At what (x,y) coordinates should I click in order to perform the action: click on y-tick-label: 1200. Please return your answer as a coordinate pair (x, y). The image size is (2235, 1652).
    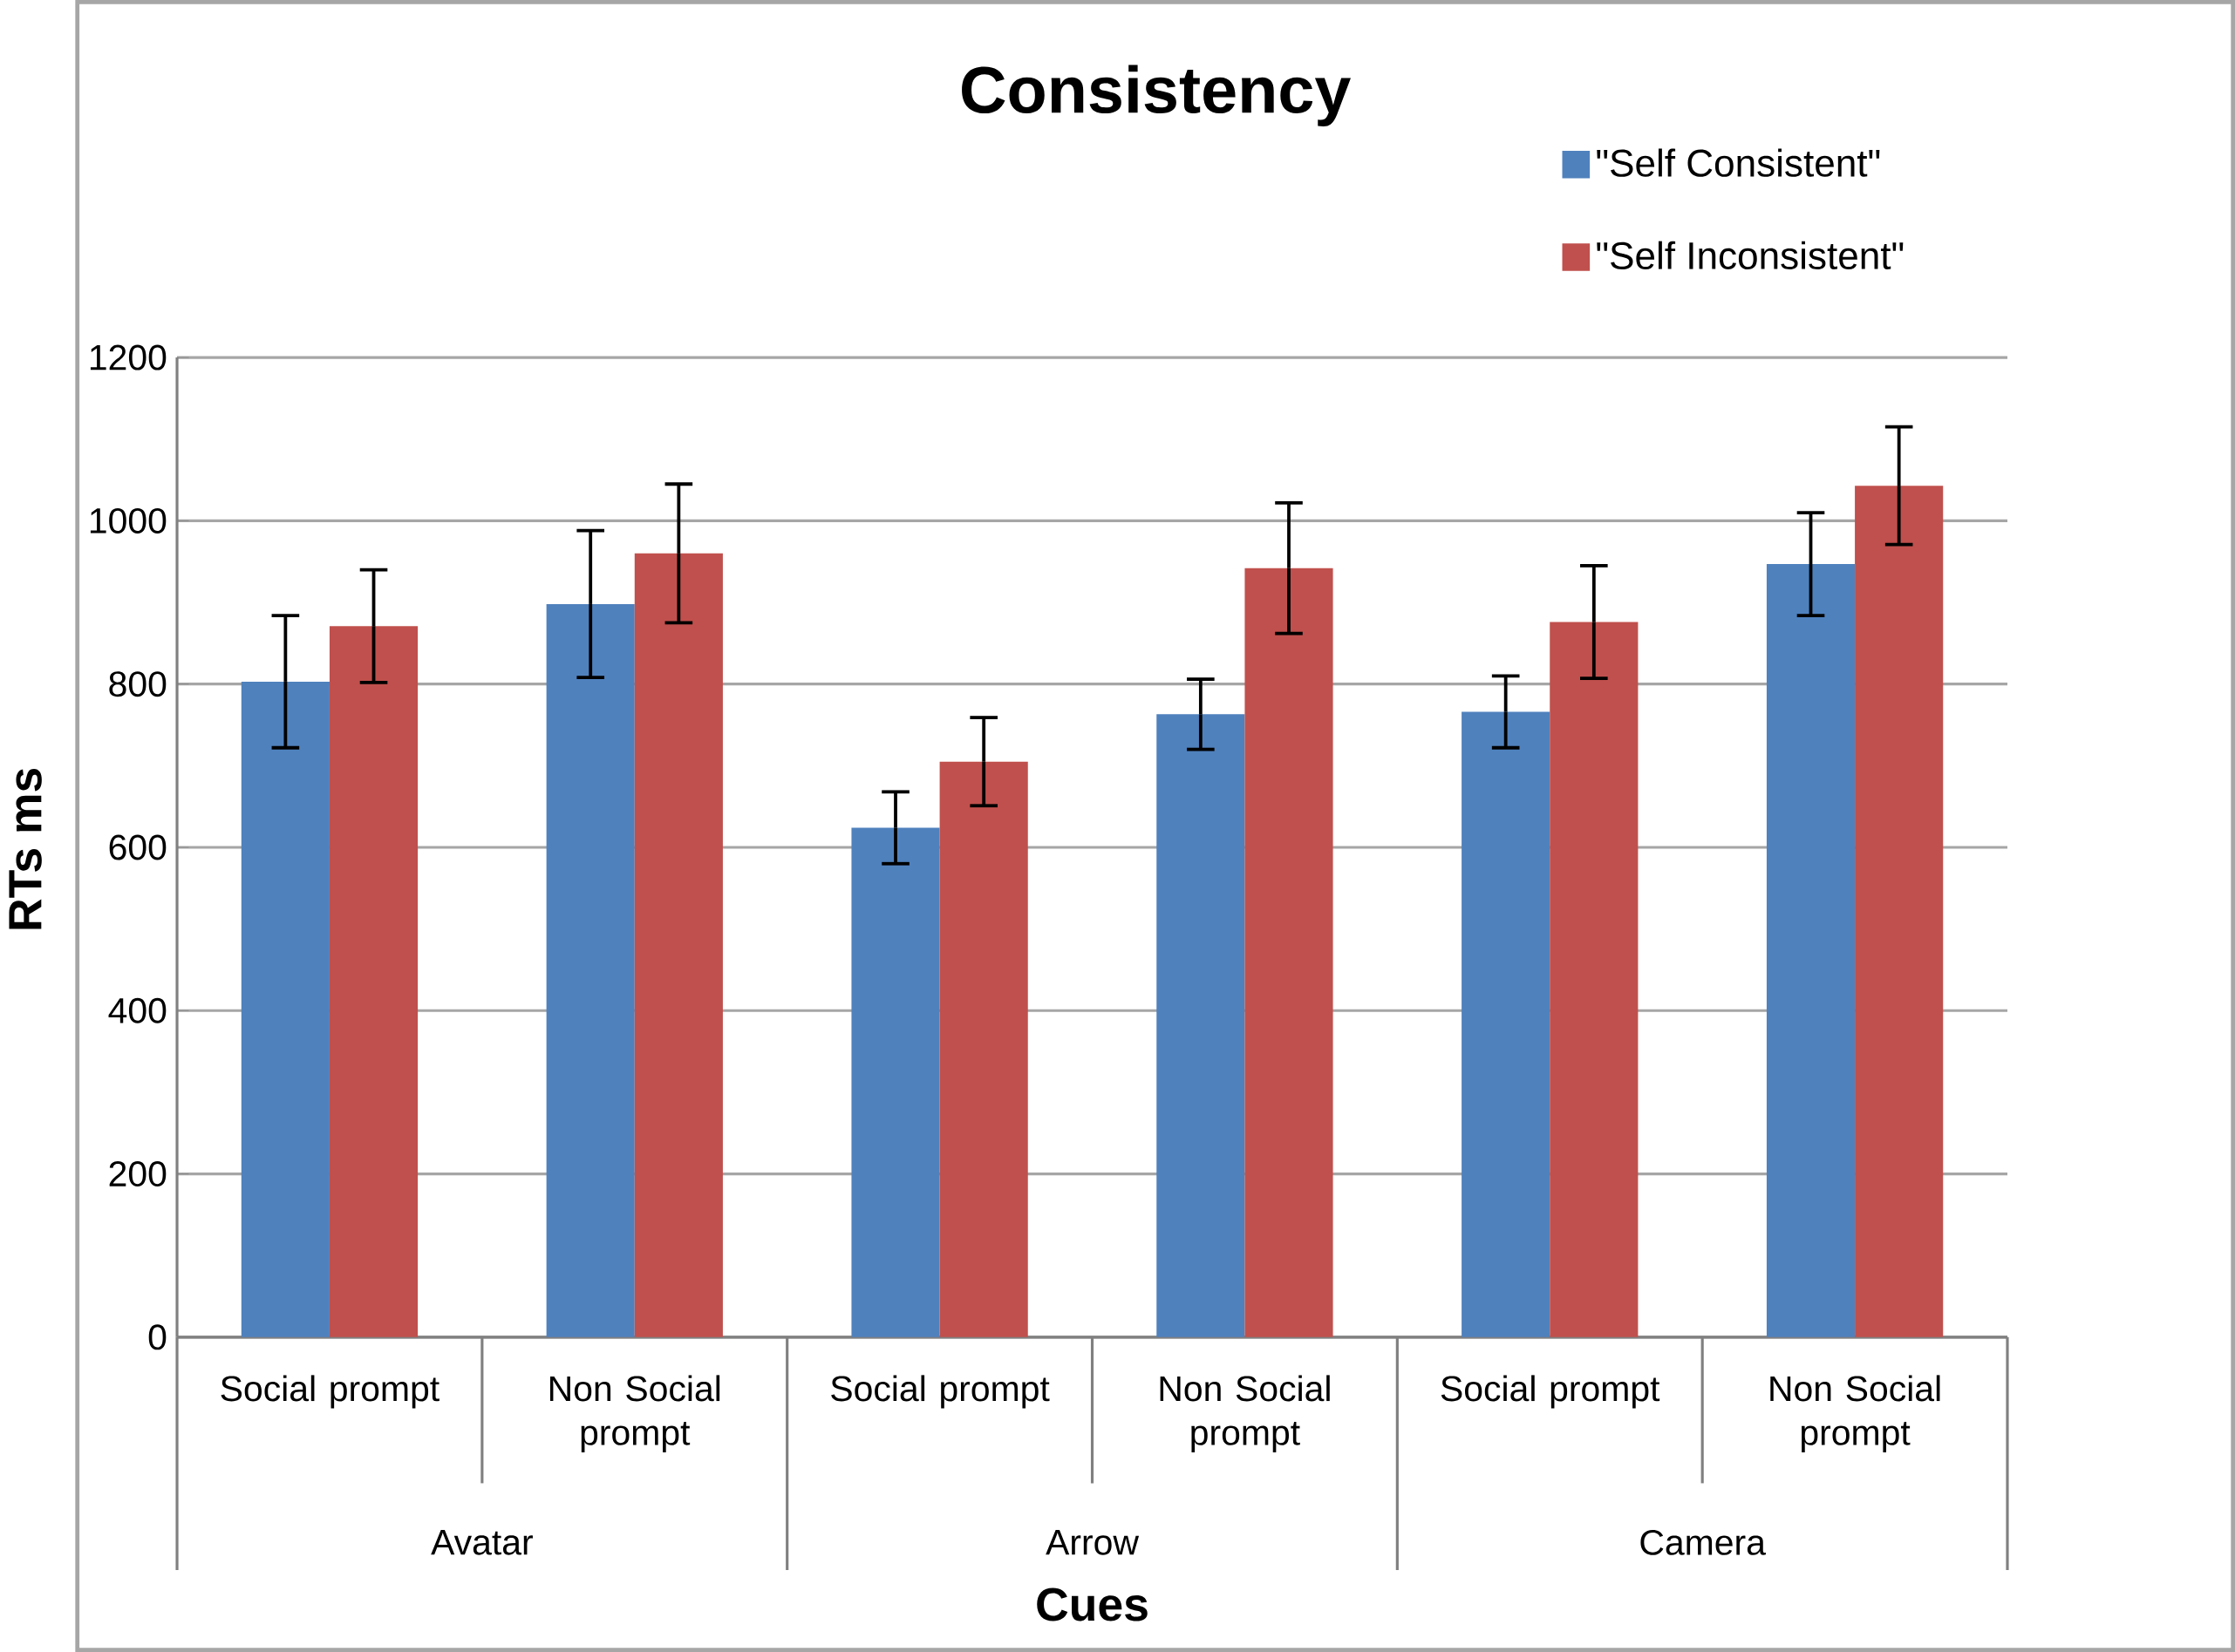
    Looking at the image, I should click on (128, 357).